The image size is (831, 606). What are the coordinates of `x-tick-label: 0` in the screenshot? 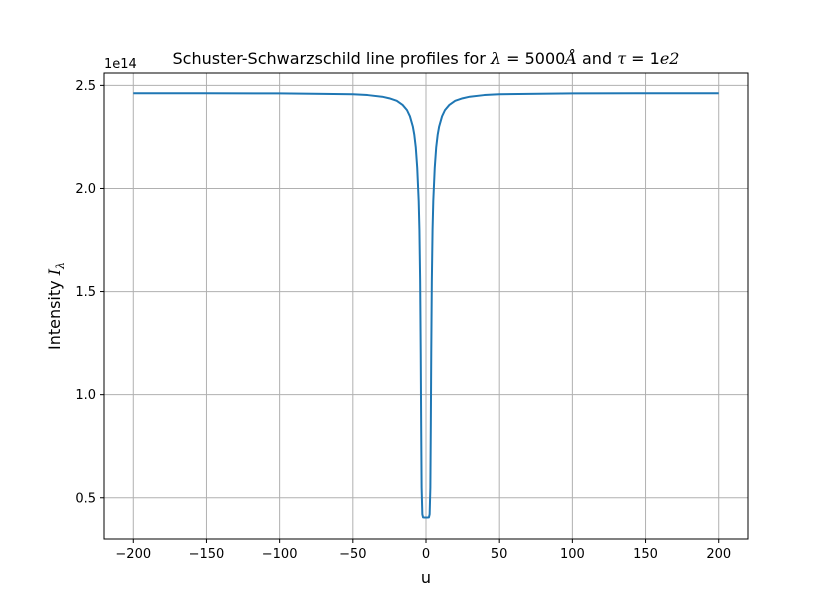 It's located at (426, 554).